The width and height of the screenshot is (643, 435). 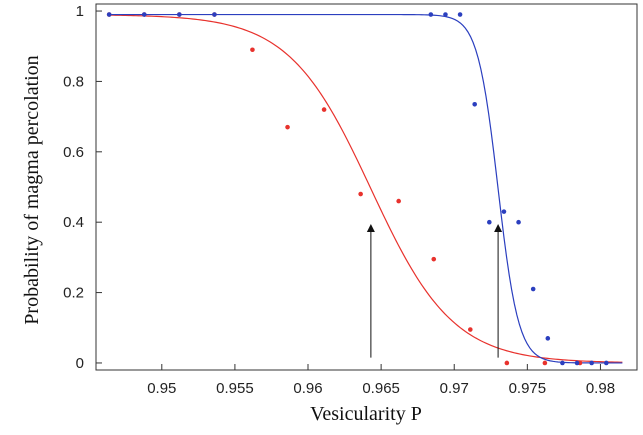 I want to click on x-tick-label: 0.975, so click(x=528, y=388).